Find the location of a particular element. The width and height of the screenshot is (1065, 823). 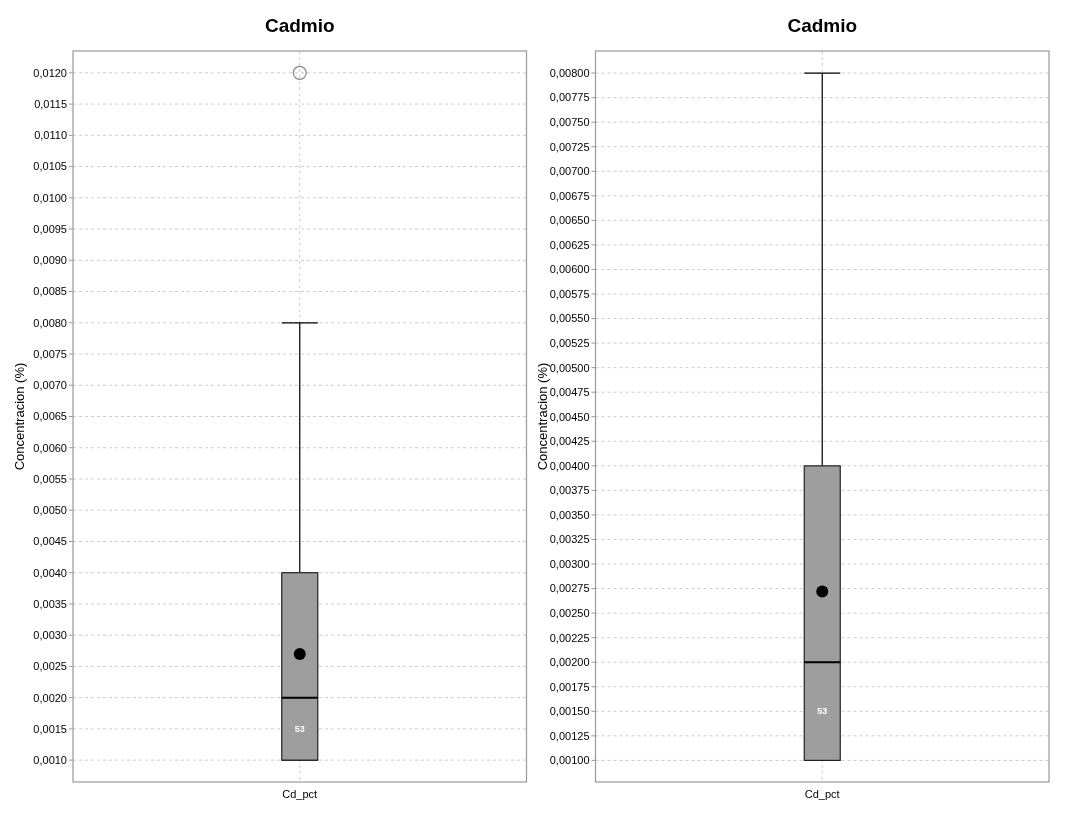

y-tick-label: 0,0040 is located at coordinates (50, 572).